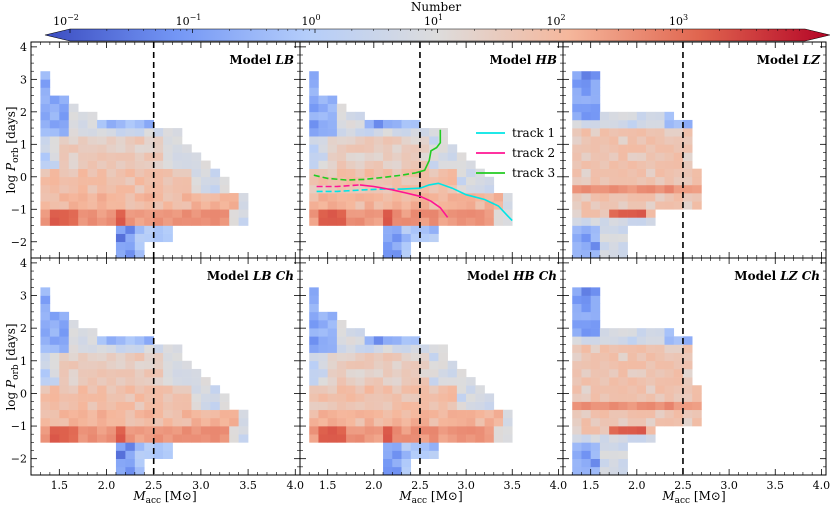 This screenshot has height=513, width=830. I want to click on panel-title: Model LZ, so click(789, 60).